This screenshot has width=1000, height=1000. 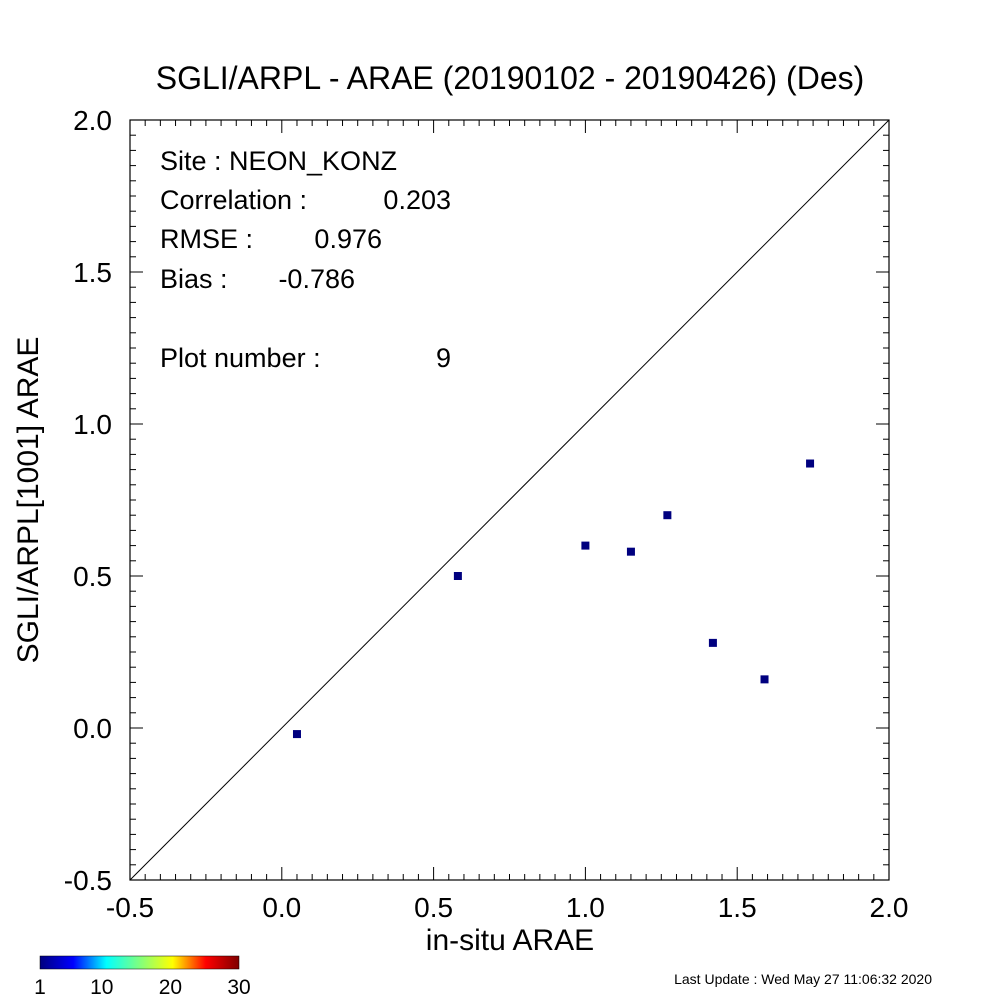 I want to click on y-tick-label: 0.5, so click(x=92, y=576).